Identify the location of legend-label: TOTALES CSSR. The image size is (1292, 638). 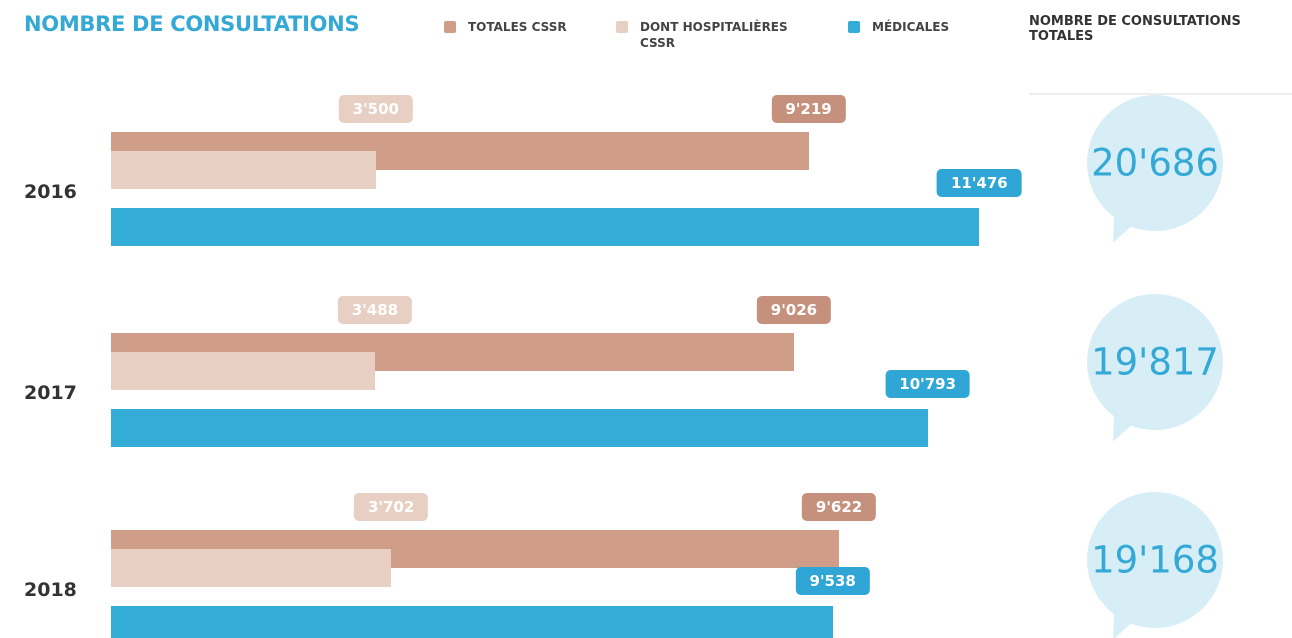
(517, 27).